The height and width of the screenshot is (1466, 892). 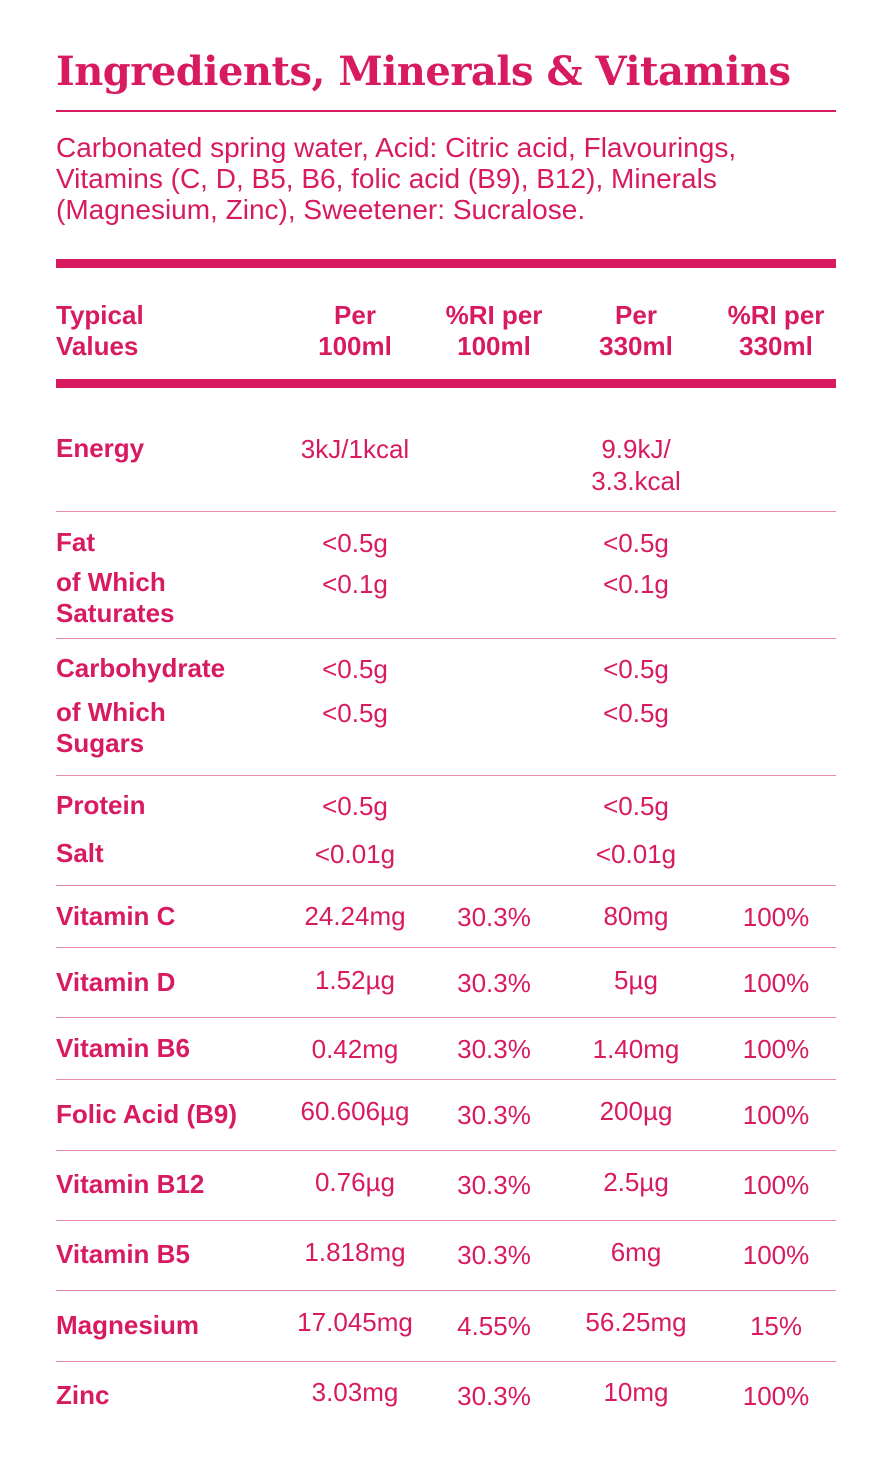 I want to click on header-per-100ml: Per 100ml, so click(x=355, y=330).